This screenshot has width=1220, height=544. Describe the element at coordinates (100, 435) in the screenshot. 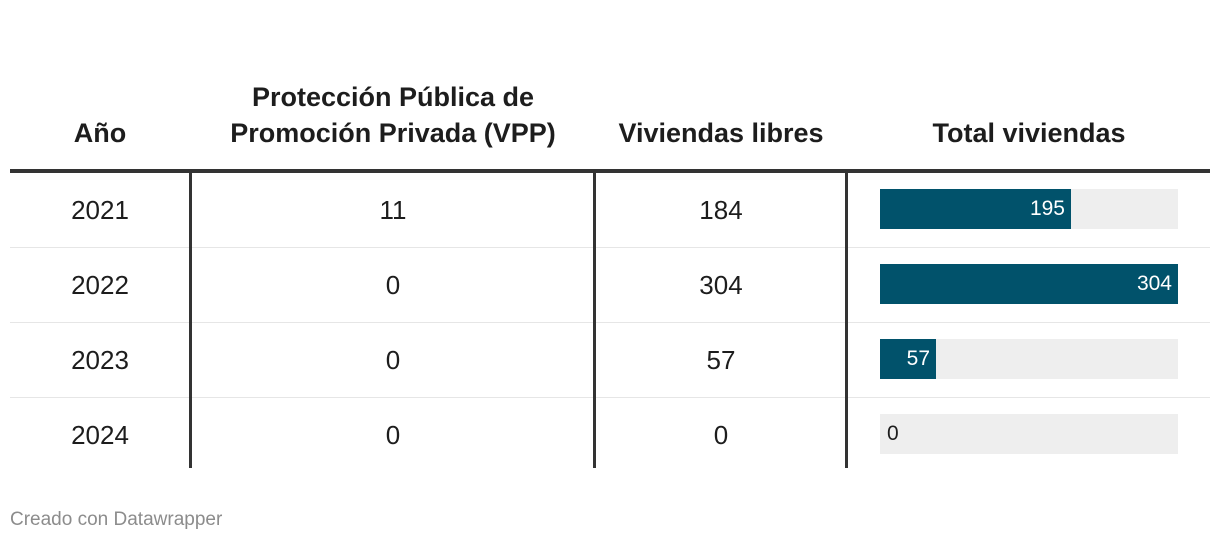

I see `cell-year: 2024` at that location.